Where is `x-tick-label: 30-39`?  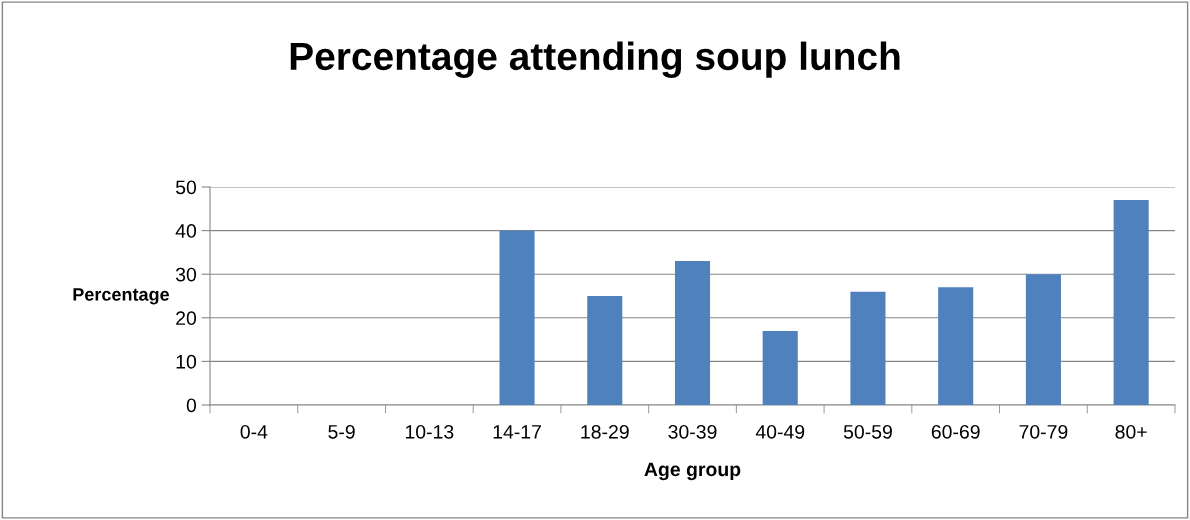 x-tick-label: 30-39 is located at coordinates (692, 431).